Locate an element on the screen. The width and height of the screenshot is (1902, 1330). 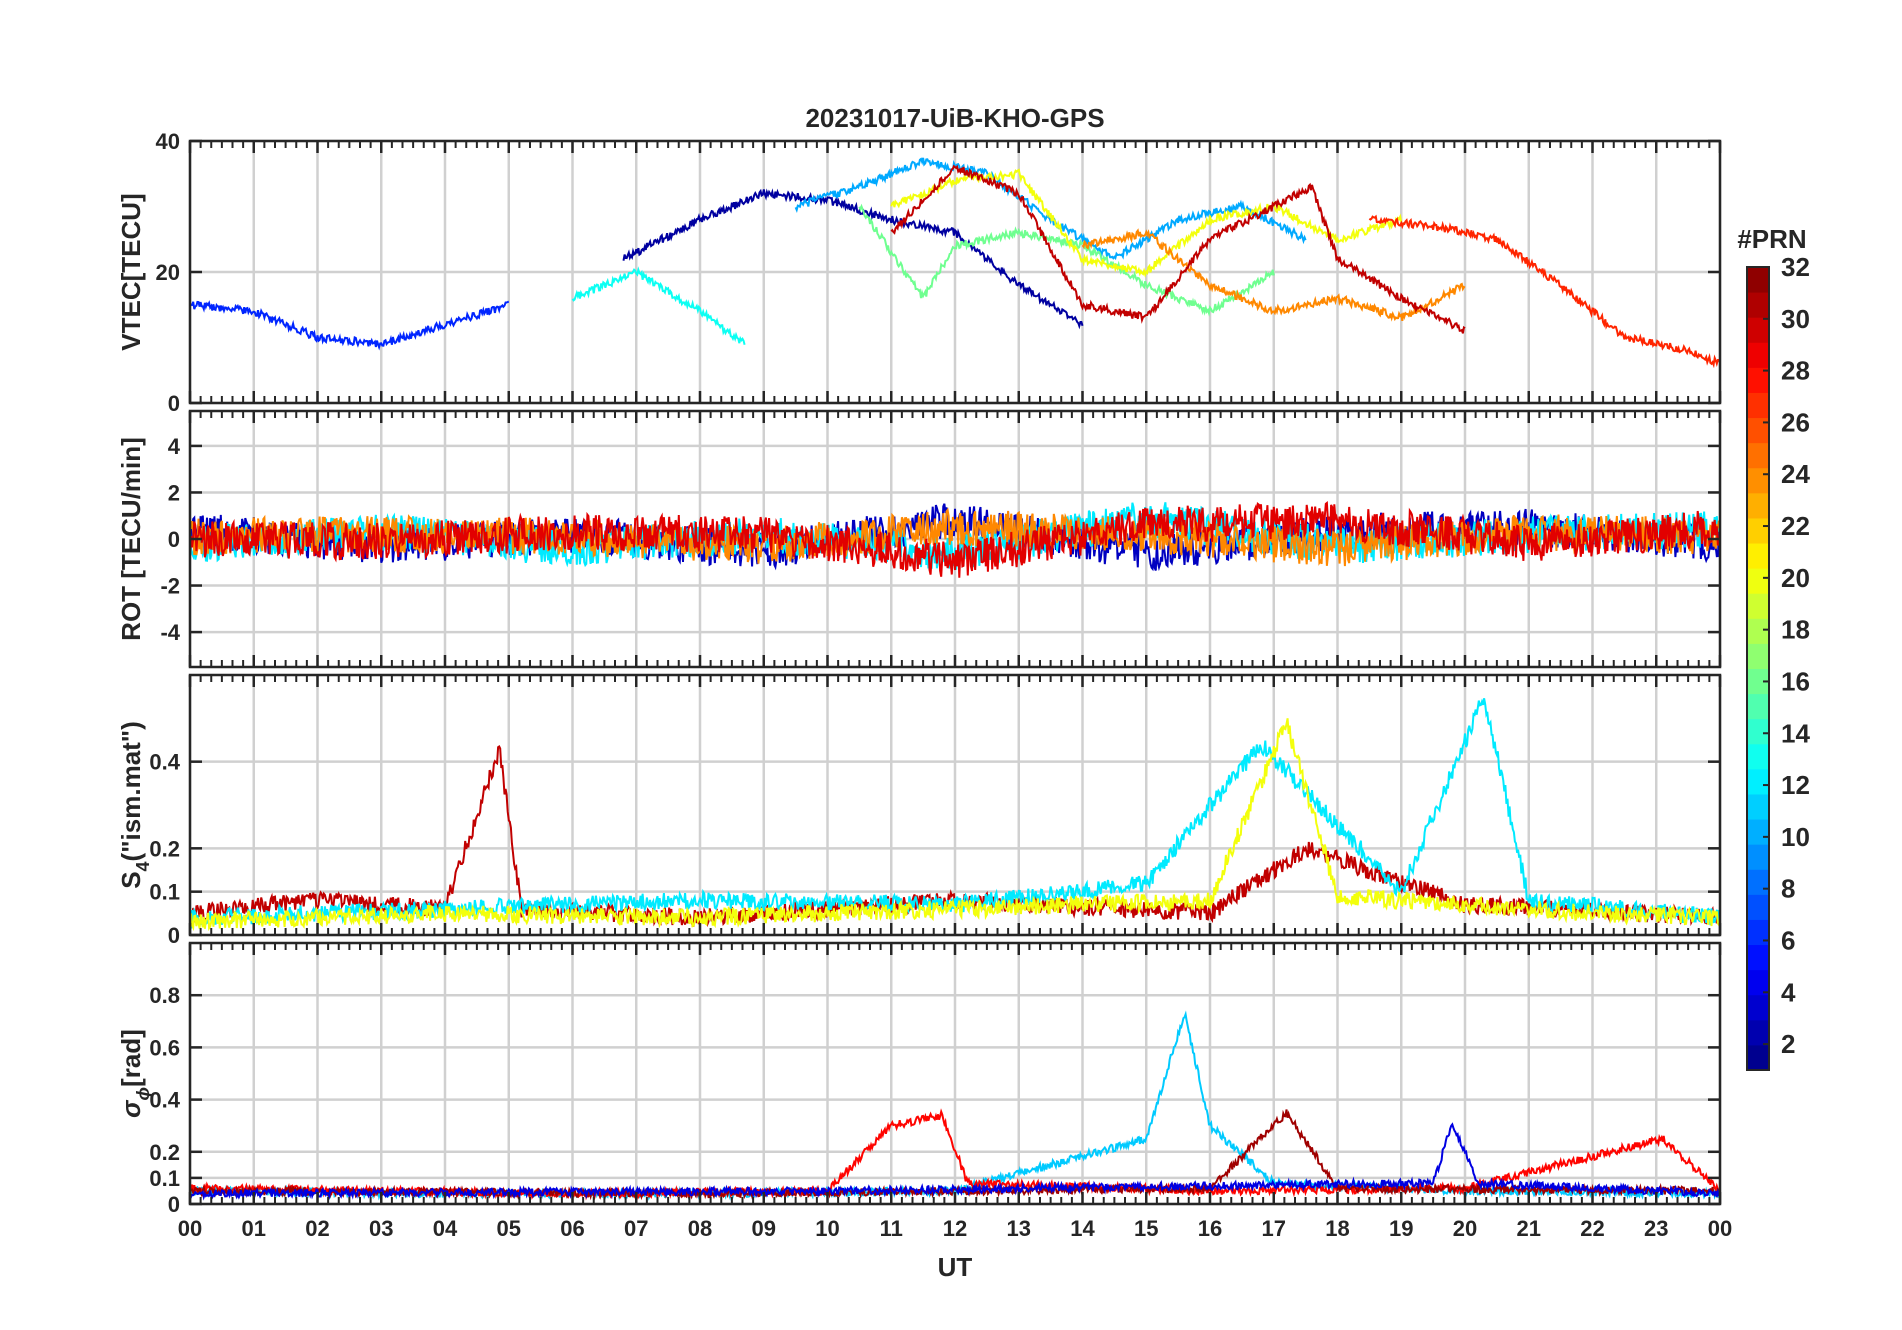
colorbar-tick-label: 2 is located at coordinates (1788, 1044).